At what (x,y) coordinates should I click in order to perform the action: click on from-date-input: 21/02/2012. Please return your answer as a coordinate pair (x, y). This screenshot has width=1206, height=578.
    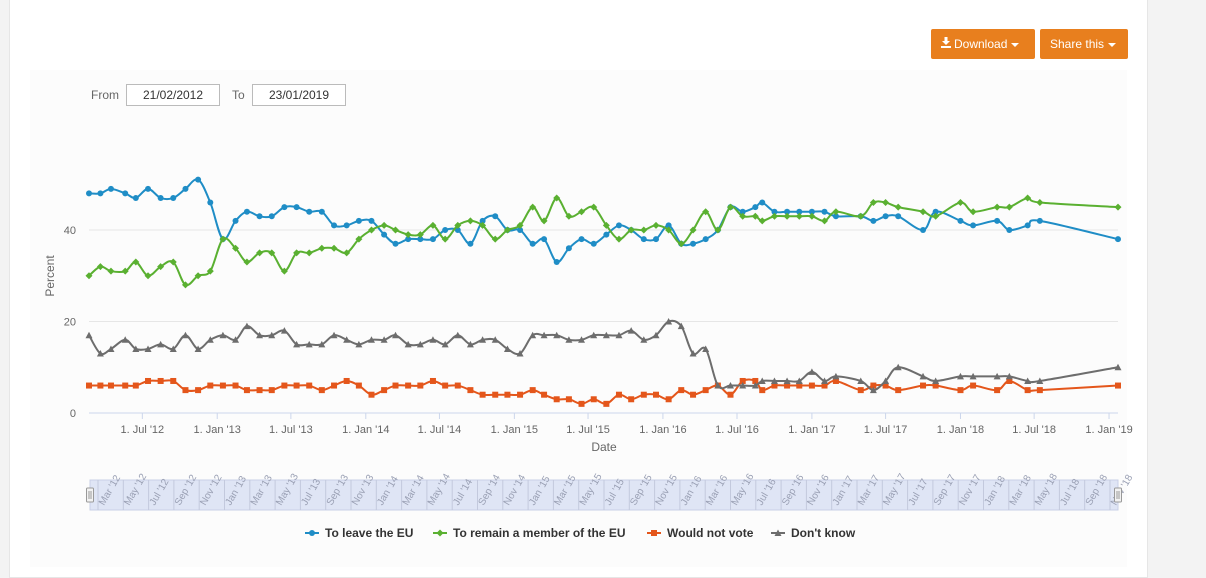
    Looking at the image, I should click on (173, 95).